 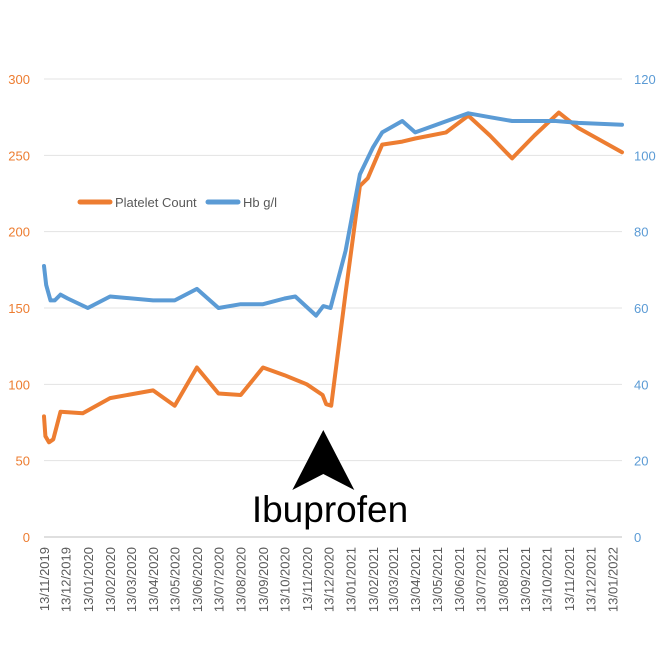 I want to click on x-tick-label: 13/03/2021, so click(x=393, y=579).